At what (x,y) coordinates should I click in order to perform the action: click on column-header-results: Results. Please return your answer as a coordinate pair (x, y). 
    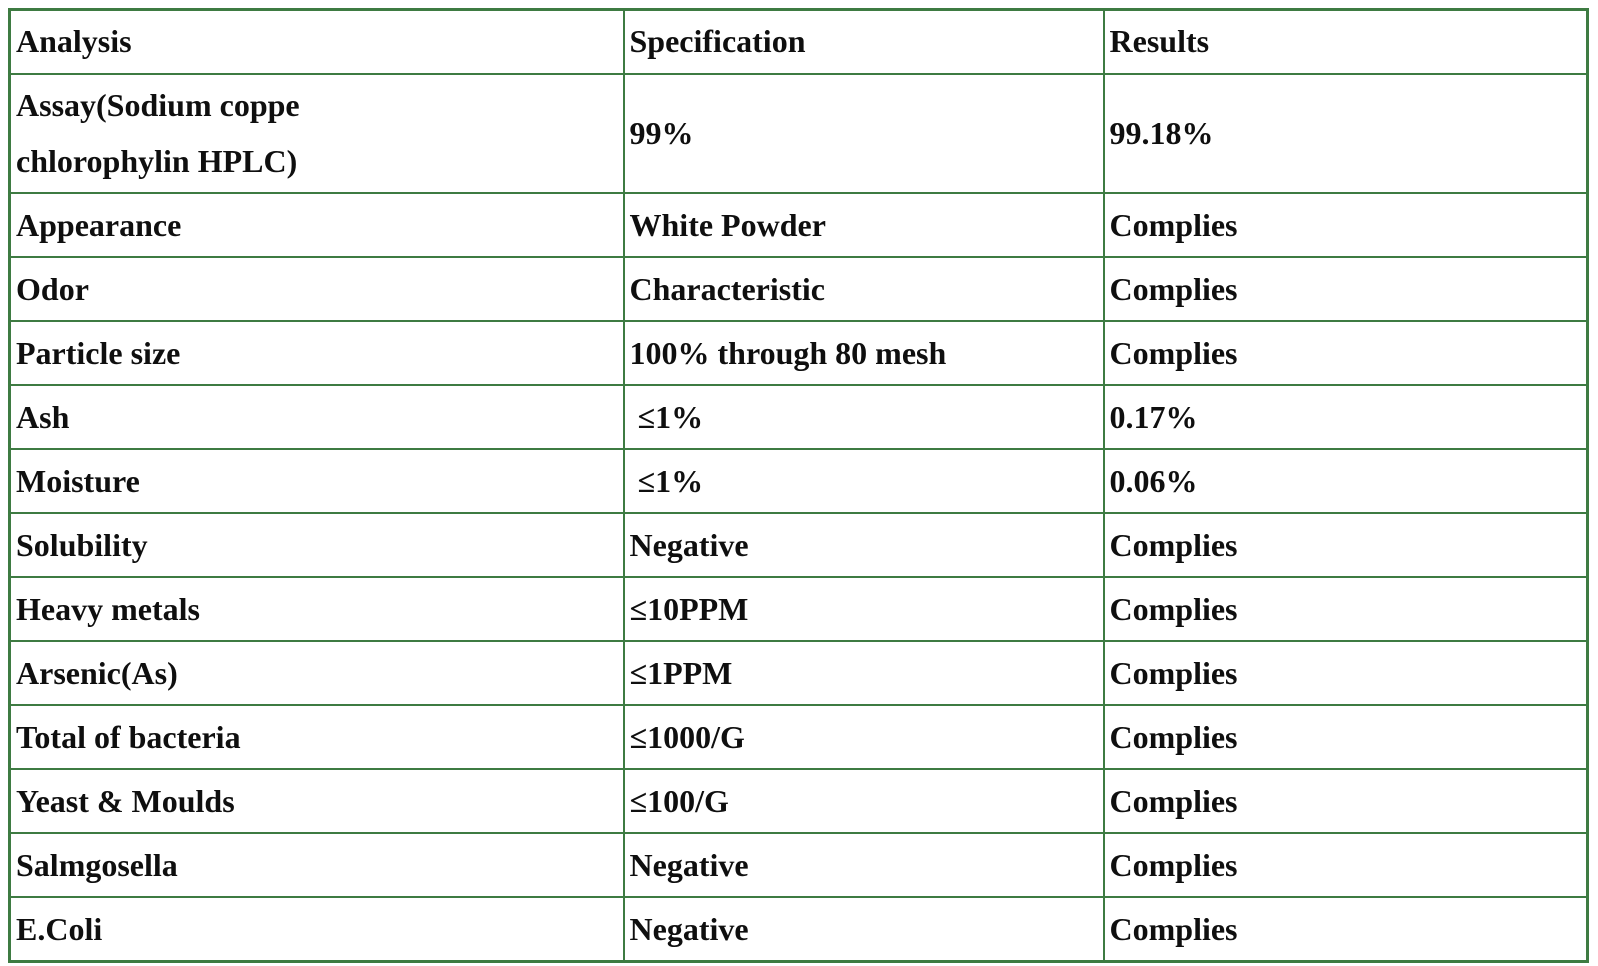
    Looking at the image, I should click on (1345, 41).